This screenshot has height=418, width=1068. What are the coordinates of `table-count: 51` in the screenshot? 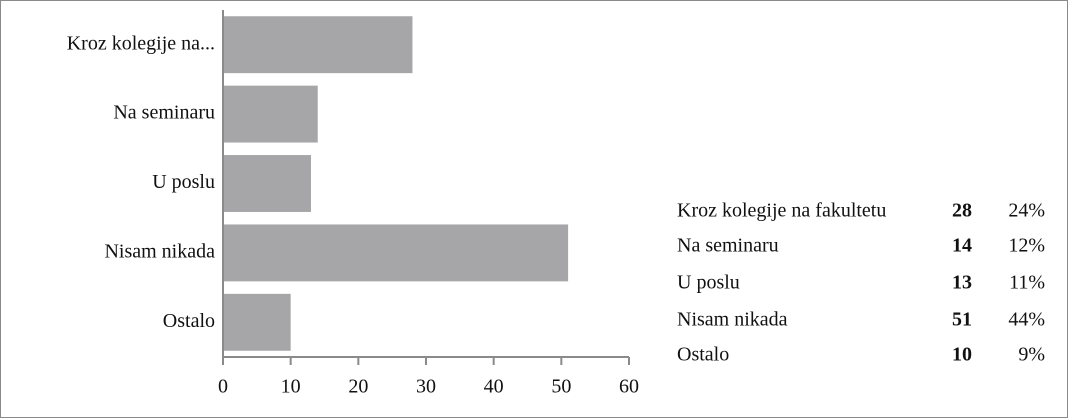 It's located at (962, 320).